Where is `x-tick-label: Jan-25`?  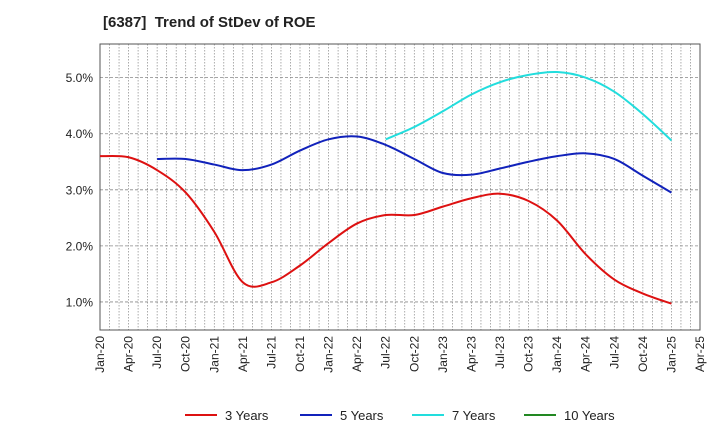 x-tick-label: Jan-25 is located at coordinates (671, 354).